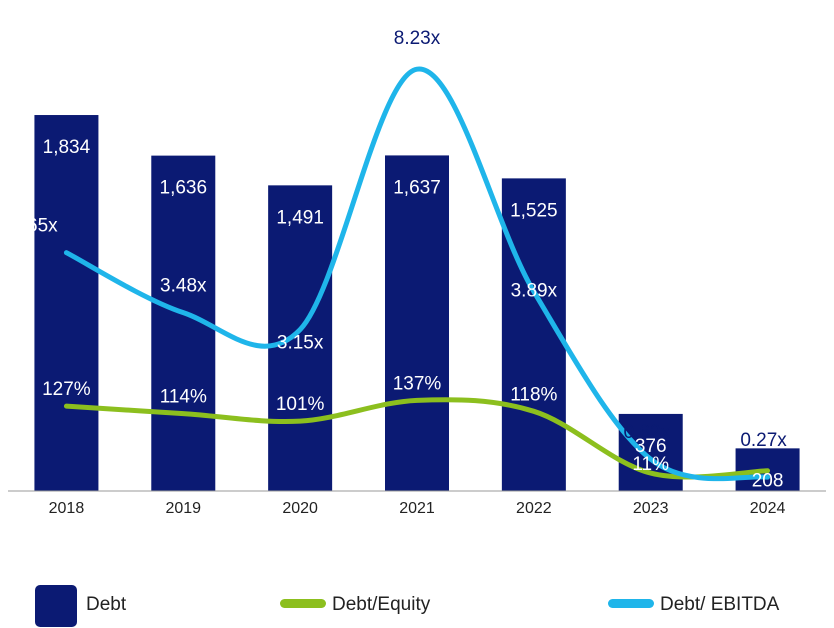 This screenshot has width=834, height=628. I want to click on bar-label: 376, so click(651, 446).